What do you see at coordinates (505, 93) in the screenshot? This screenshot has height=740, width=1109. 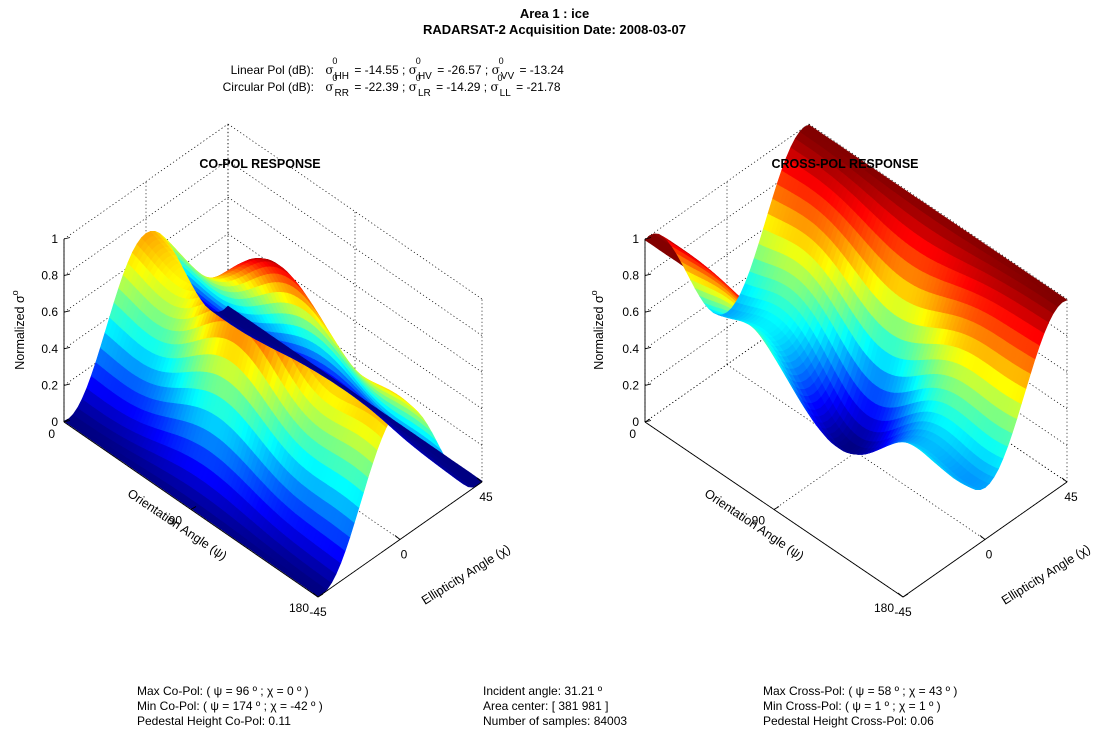 I see `circular-ll-sub: LL` at bounding box center [505, 93].